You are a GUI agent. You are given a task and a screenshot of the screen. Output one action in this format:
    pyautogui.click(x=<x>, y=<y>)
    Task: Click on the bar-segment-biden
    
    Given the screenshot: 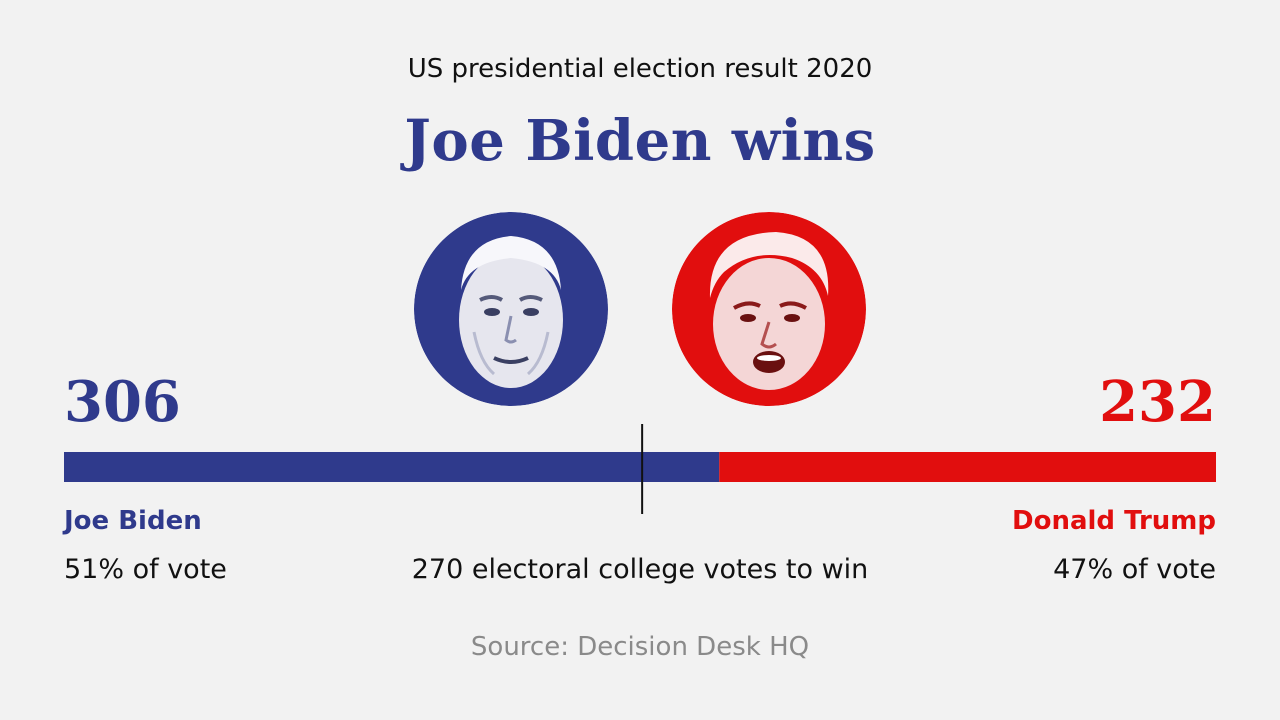 What is the action you would take?
    pyautogui.click(x=392, y=467)
    